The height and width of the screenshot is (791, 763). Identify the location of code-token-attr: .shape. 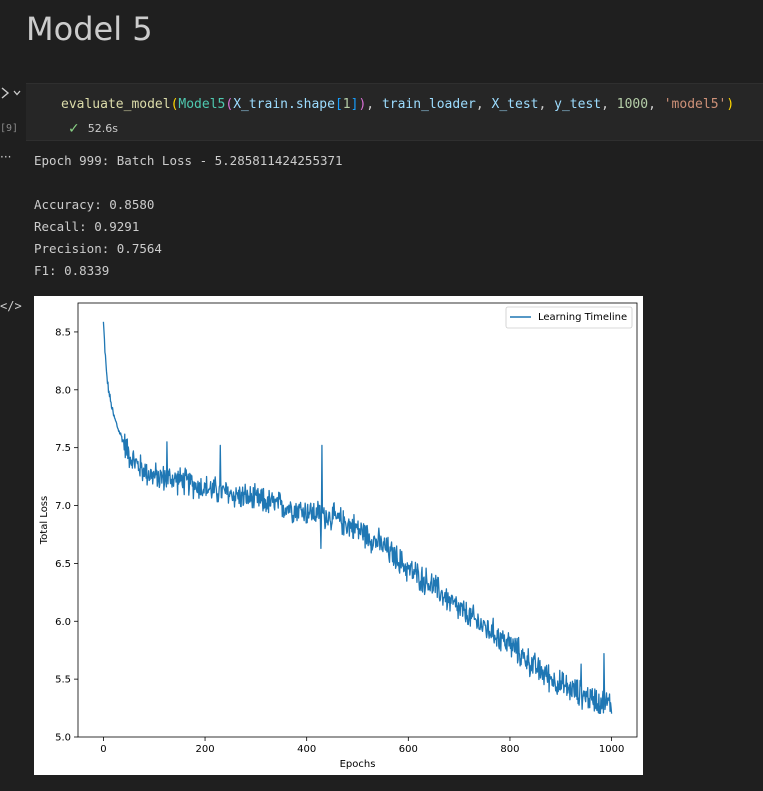
(311, 104).